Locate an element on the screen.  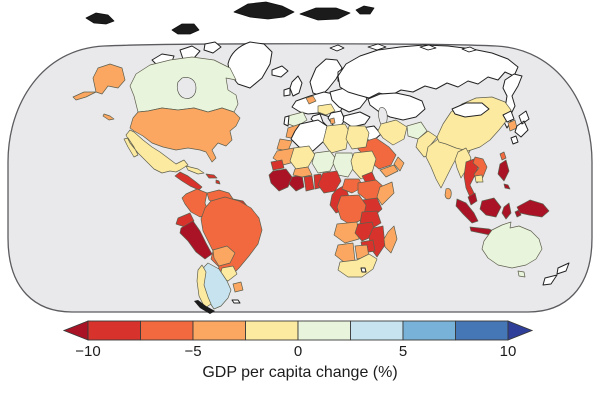
region-myanmar is located at coordinates (463, 163).